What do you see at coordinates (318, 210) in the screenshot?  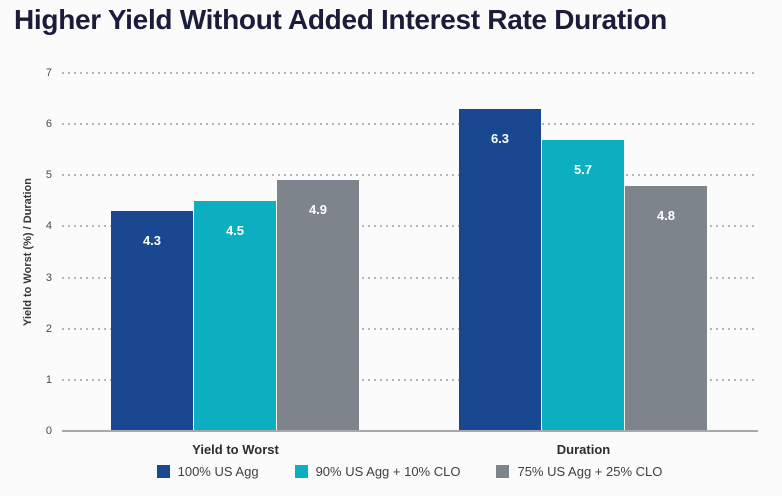 I see `bar-value-label: 4.9` at bounding box center [318, 210].